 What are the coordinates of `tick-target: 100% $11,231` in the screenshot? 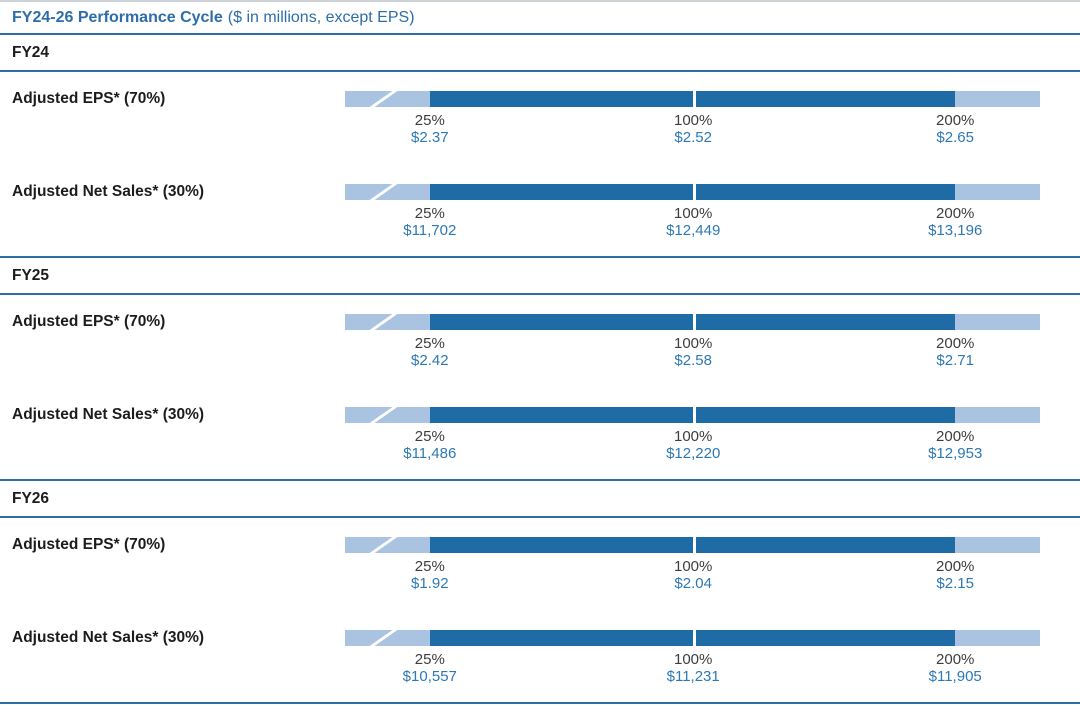 It's located at (693, 665).